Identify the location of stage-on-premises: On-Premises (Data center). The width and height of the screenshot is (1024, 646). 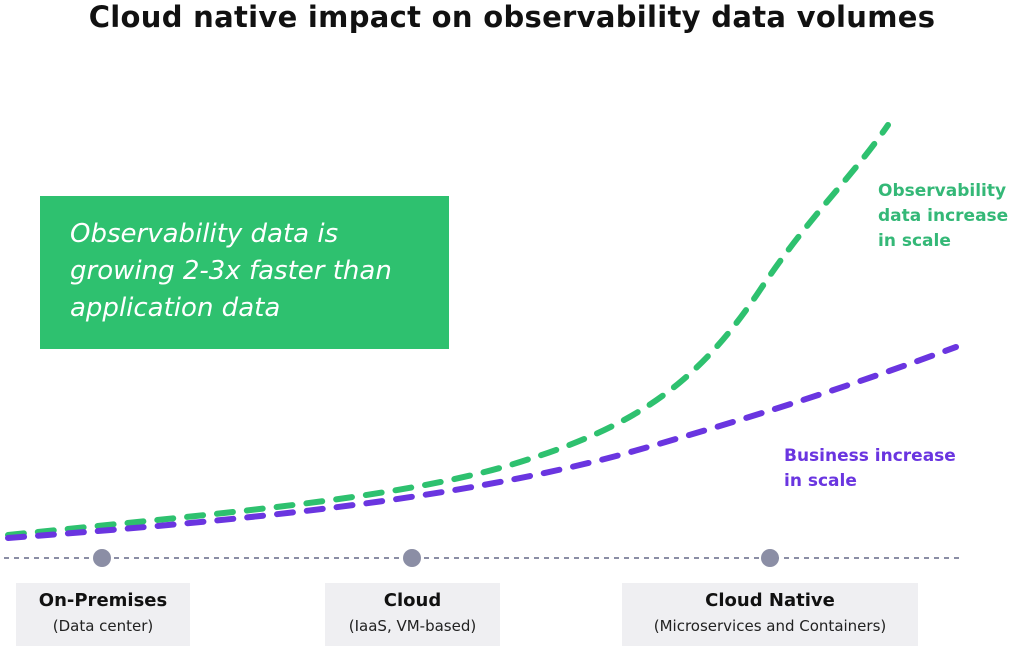
(103, 614).